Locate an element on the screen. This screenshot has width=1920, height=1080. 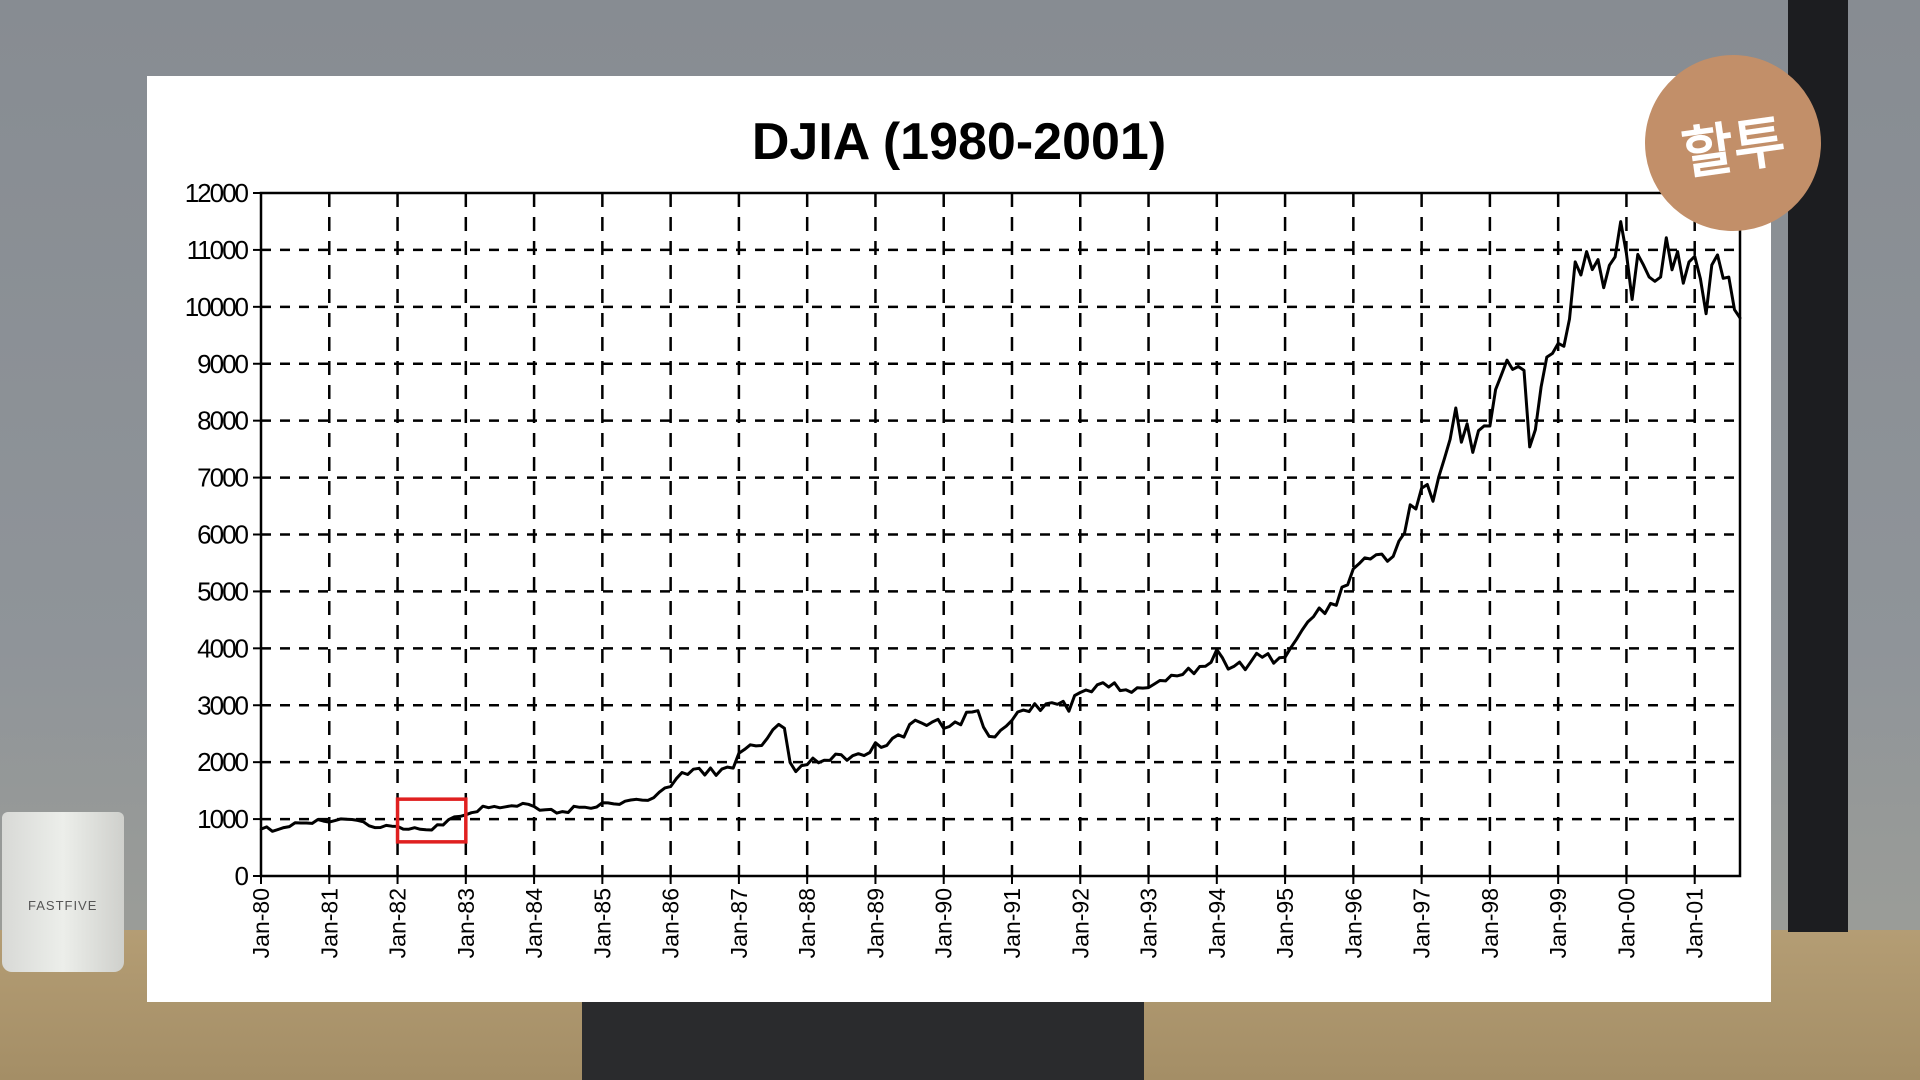
x-tick-label: Jan-84 is located at coordinates (534, 923).